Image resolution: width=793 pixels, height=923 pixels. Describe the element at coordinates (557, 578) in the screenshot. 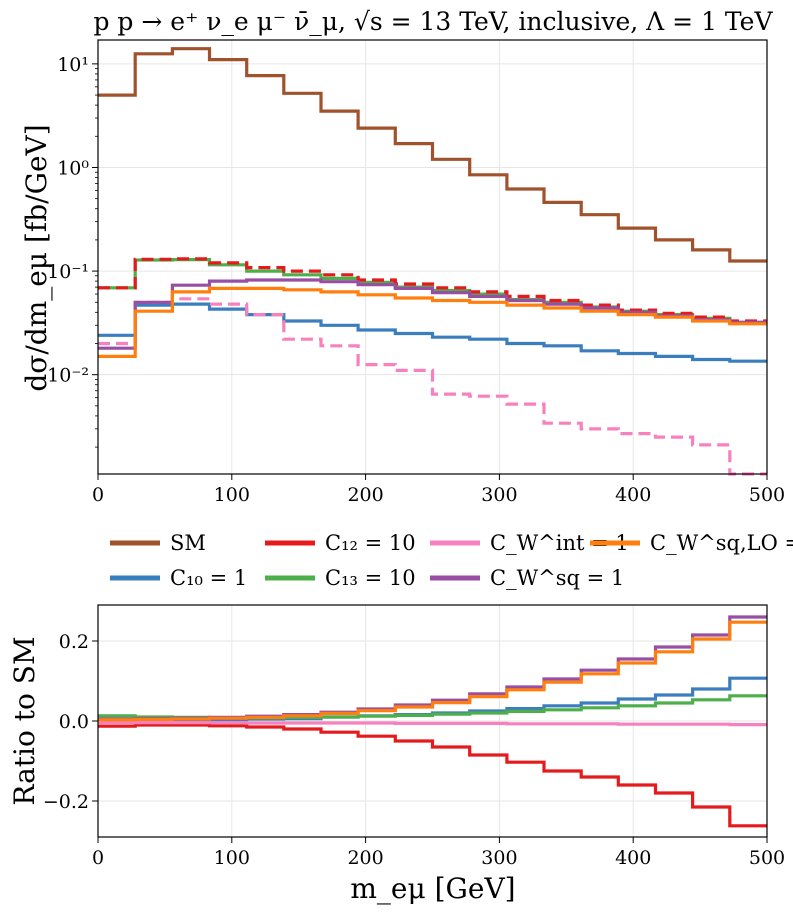

I see `legend-label: C_W^sq = 1` at that location.